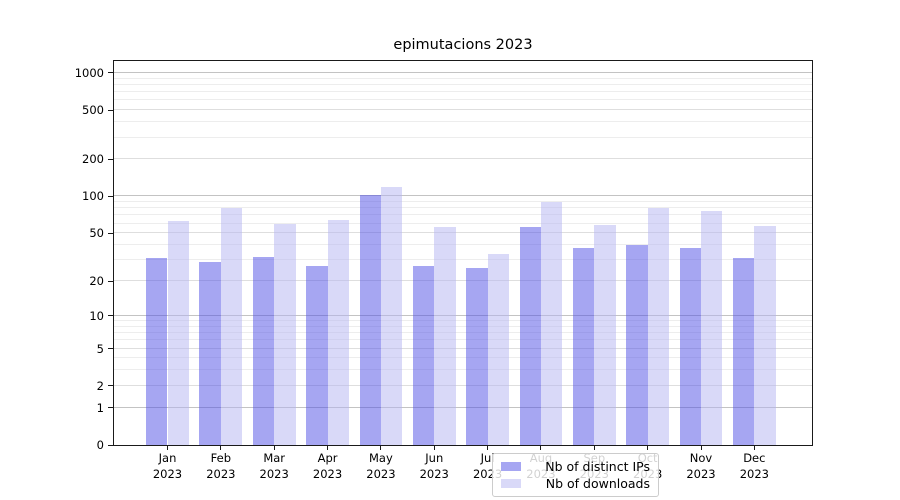 This screenshot has height=500, width=900. Describe the element at coordinates (381, 466) in the screenshot. I see `x-axis-tick-label: May 2023` at that location.